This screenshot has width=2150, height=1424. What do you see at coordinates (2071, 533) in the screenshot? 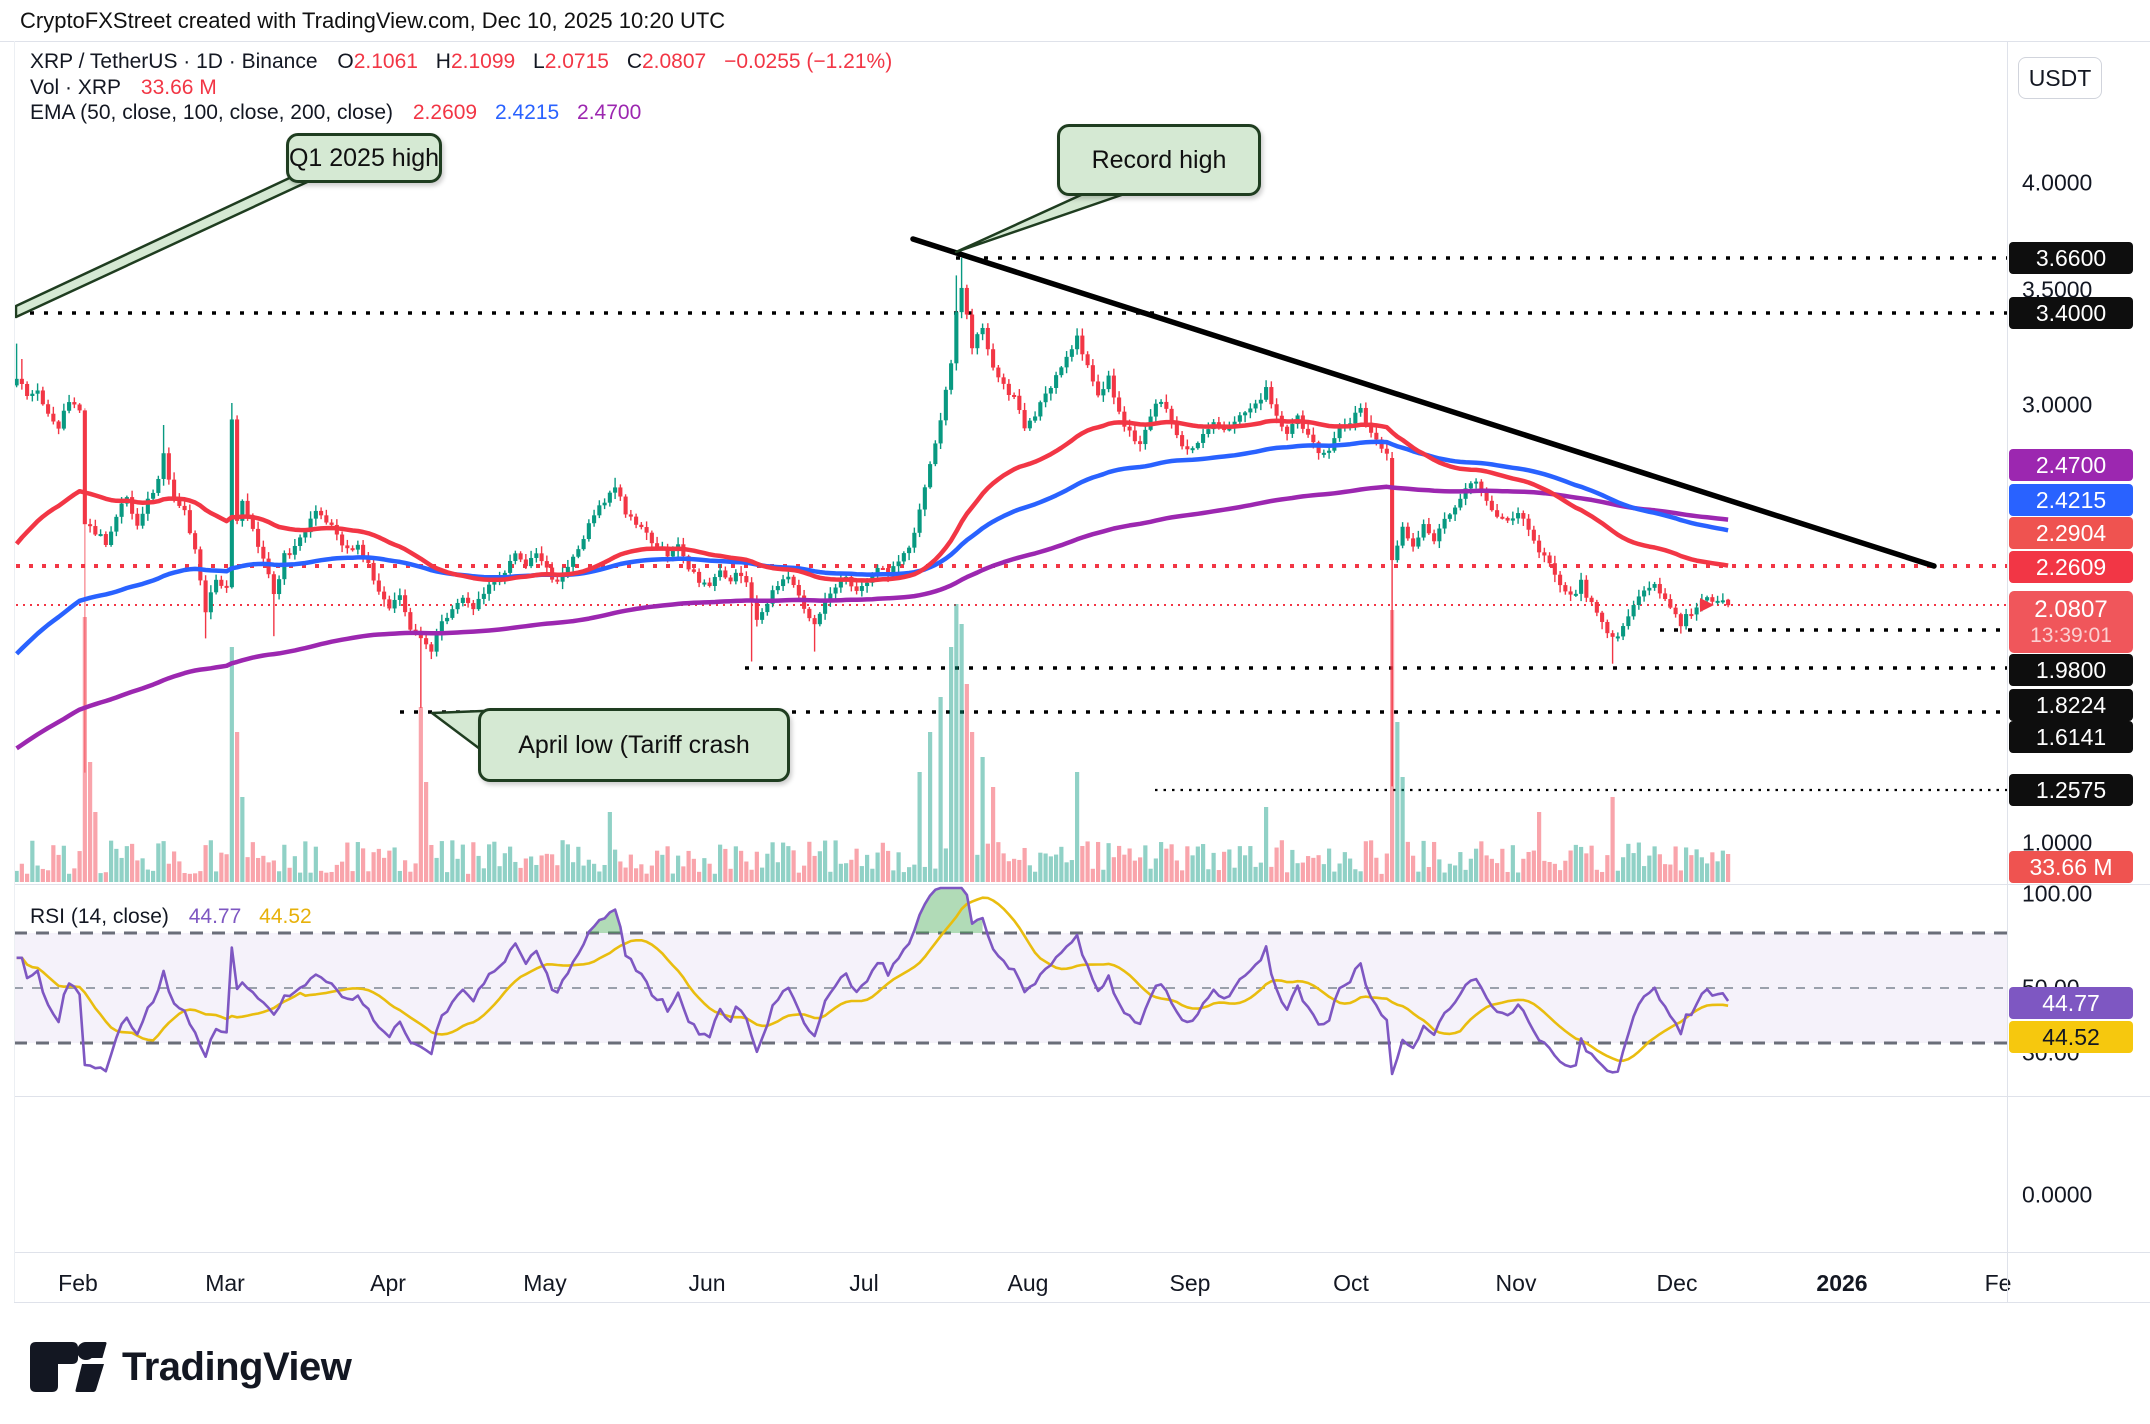
I see `axis-badge-2.2904: 2.2904` at bounding box center [2071, 533].